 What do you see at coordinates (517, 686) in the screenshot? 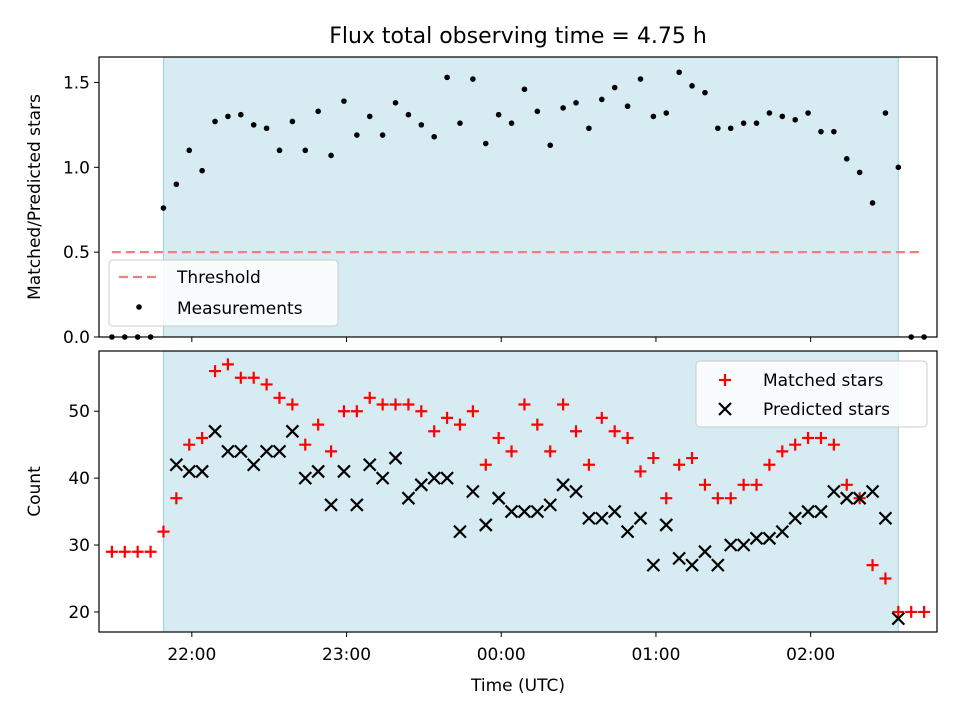
I see `x-axis-label: Time (UTC)` at bounding box center [517, 686].